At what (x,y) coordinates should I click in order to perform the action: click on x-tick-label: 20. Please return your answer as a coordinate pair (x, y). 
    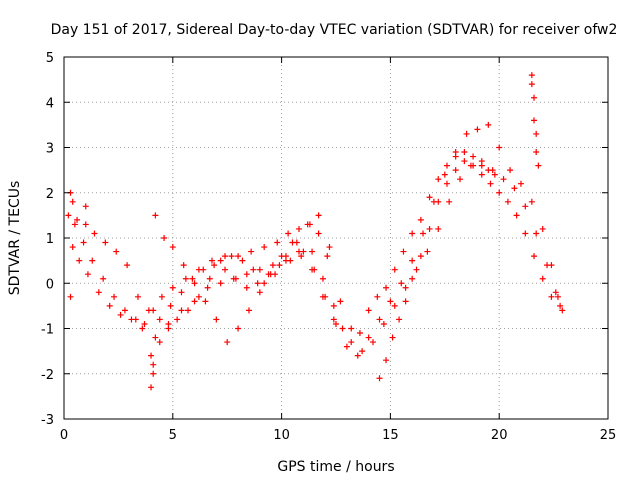
    Looking at the image, I should click on (499, 435).